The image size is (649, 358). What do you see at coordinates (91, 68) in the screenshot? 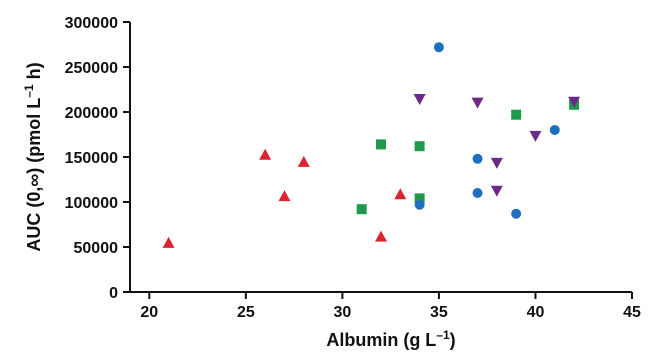
I see `y-tick-label: 250000` at bounding box center [91, 68].